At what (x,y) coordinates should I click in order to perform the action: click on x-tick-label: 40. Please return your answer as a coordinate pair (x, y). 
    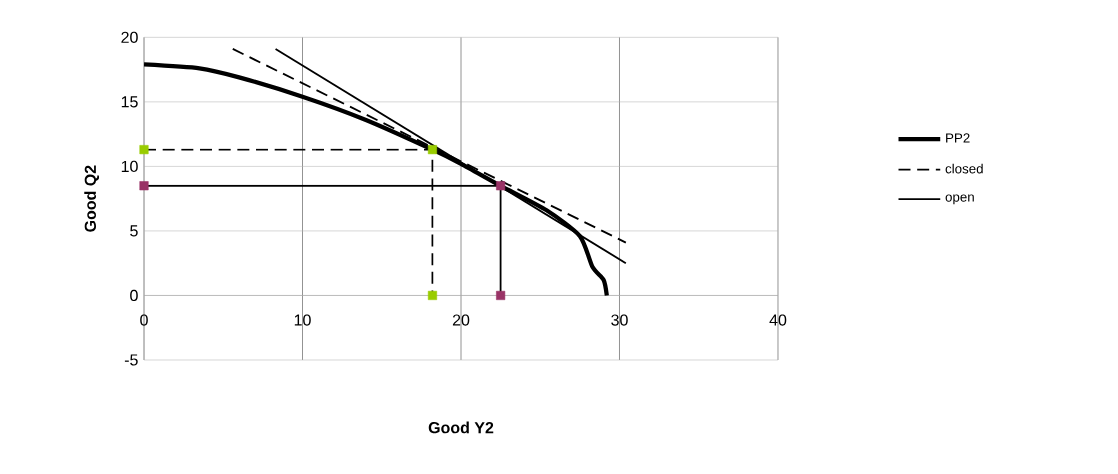
    Looking at the image, I should click on (778, 320).